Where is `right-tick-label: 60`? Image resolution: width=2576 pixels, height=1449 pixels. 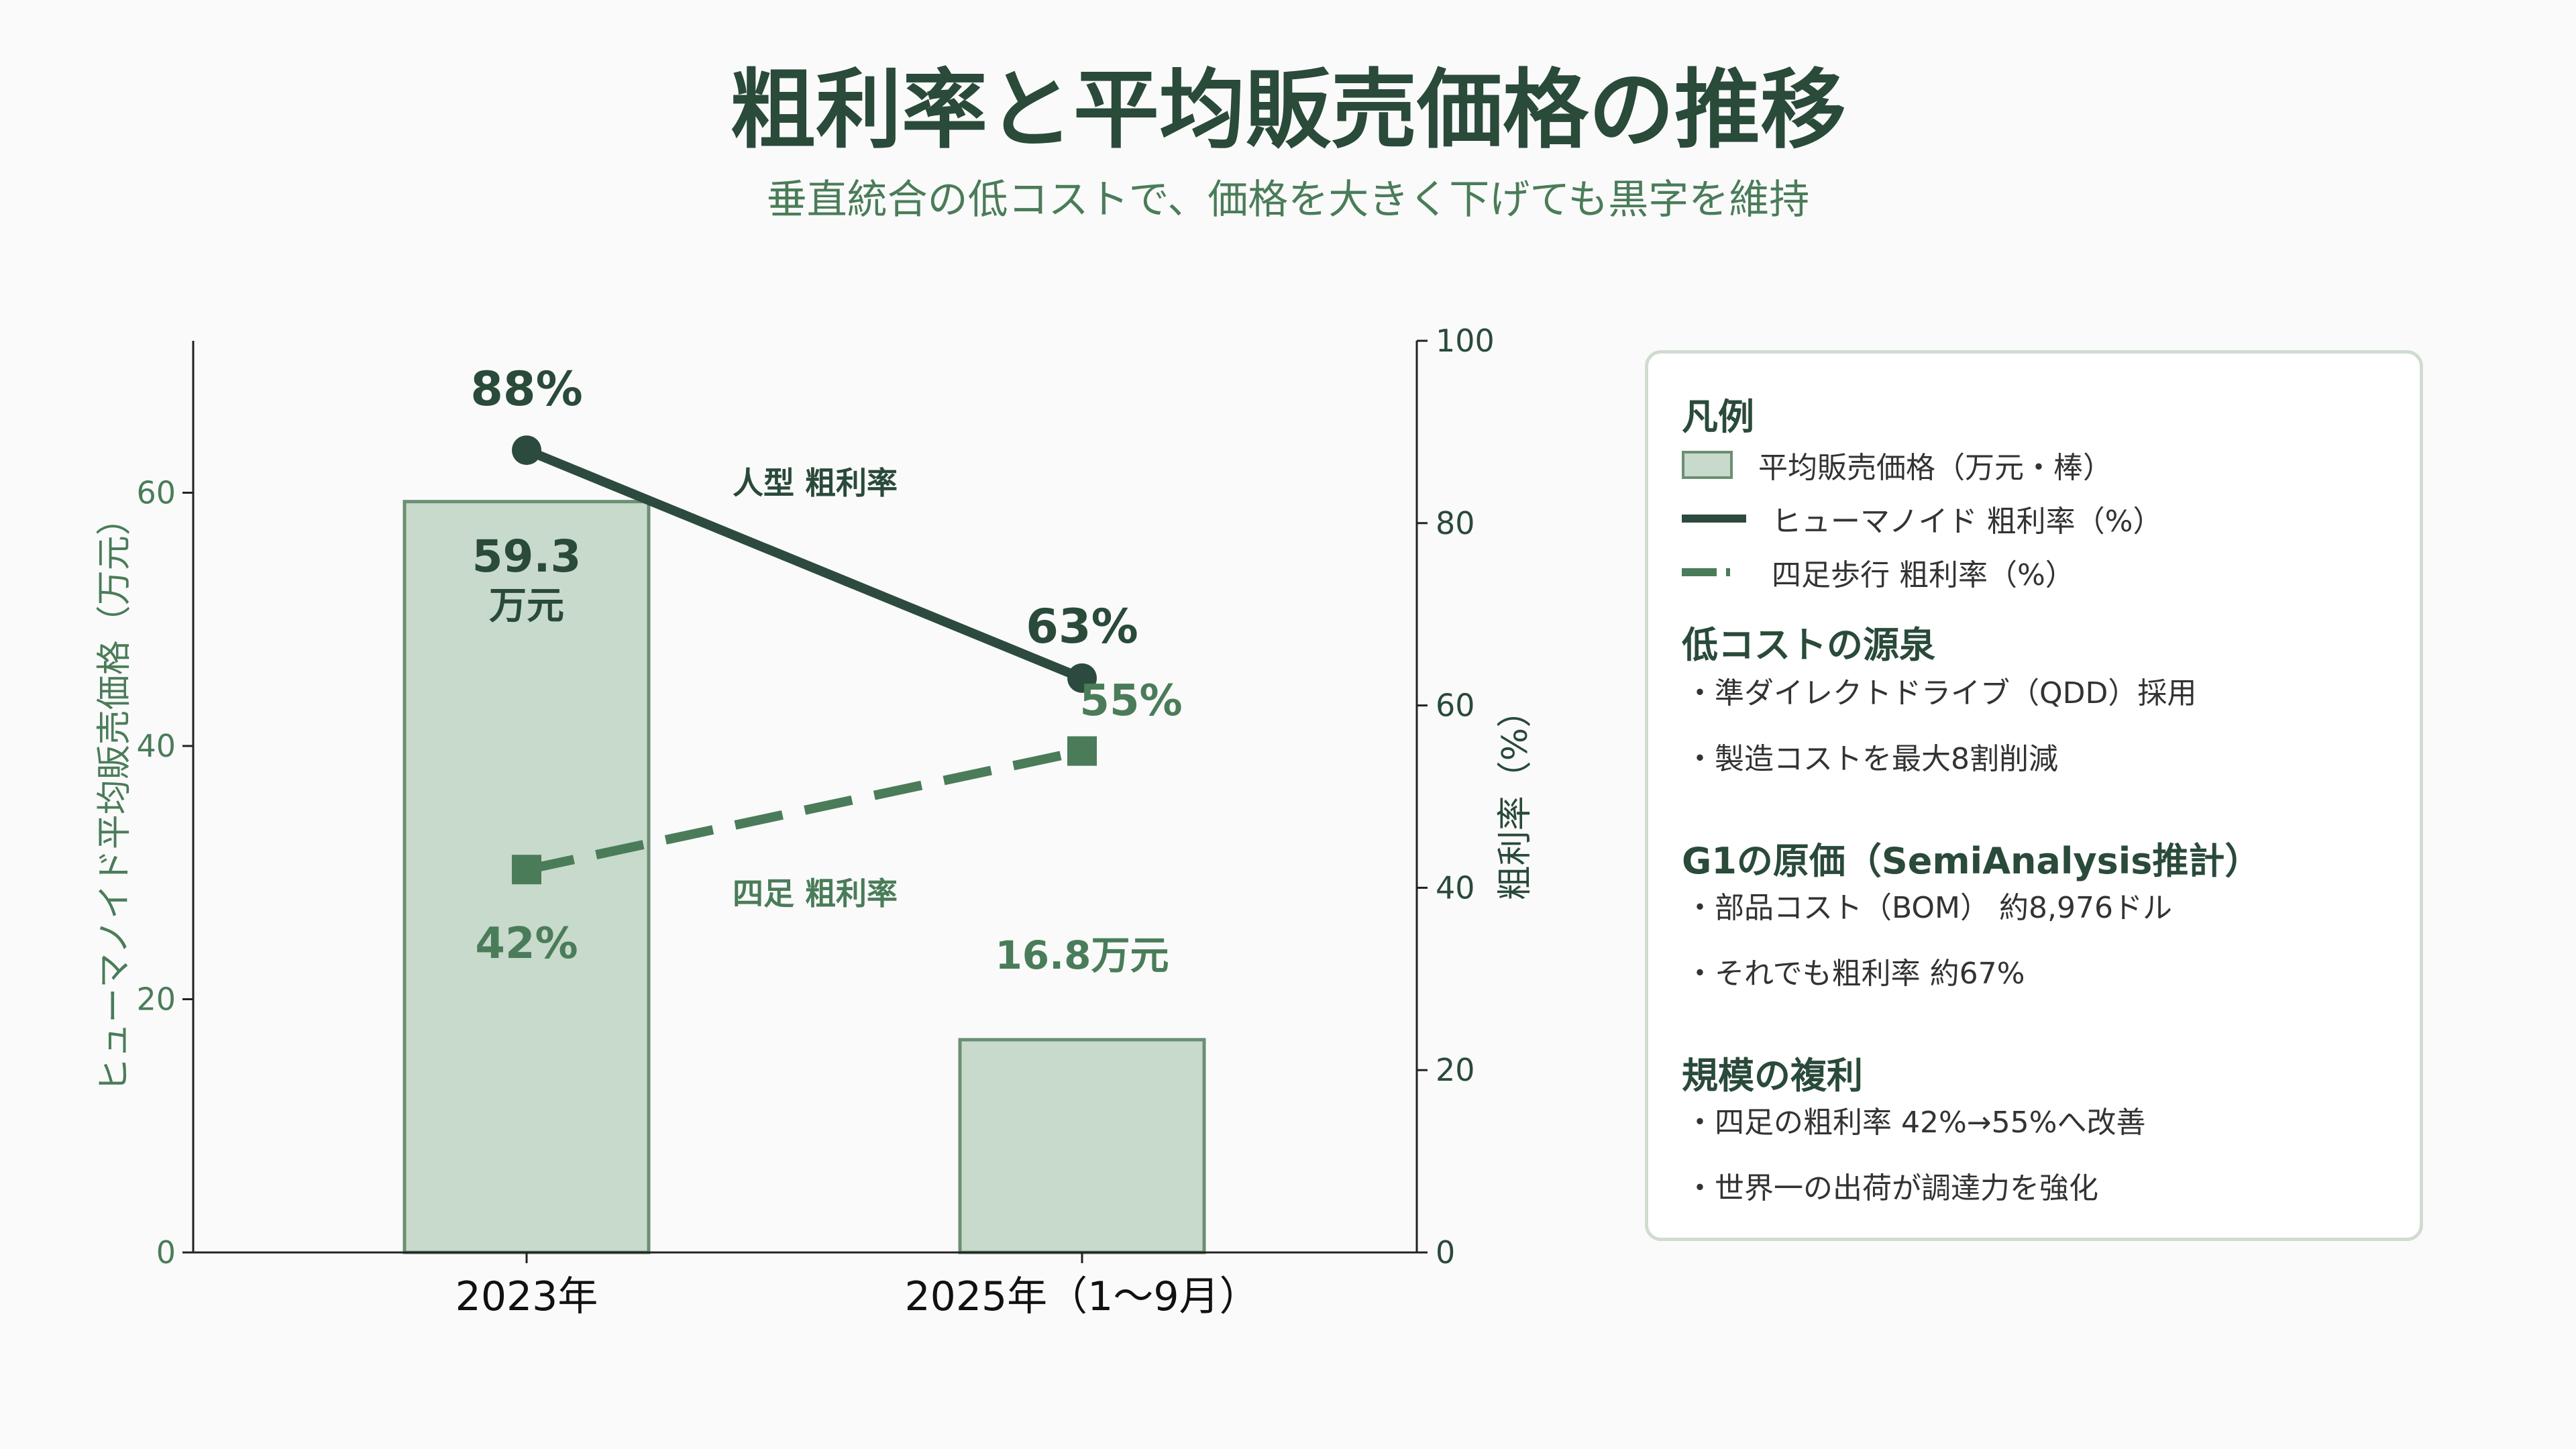
right-tick-label: 60 is located at coordinates (1455, 706).